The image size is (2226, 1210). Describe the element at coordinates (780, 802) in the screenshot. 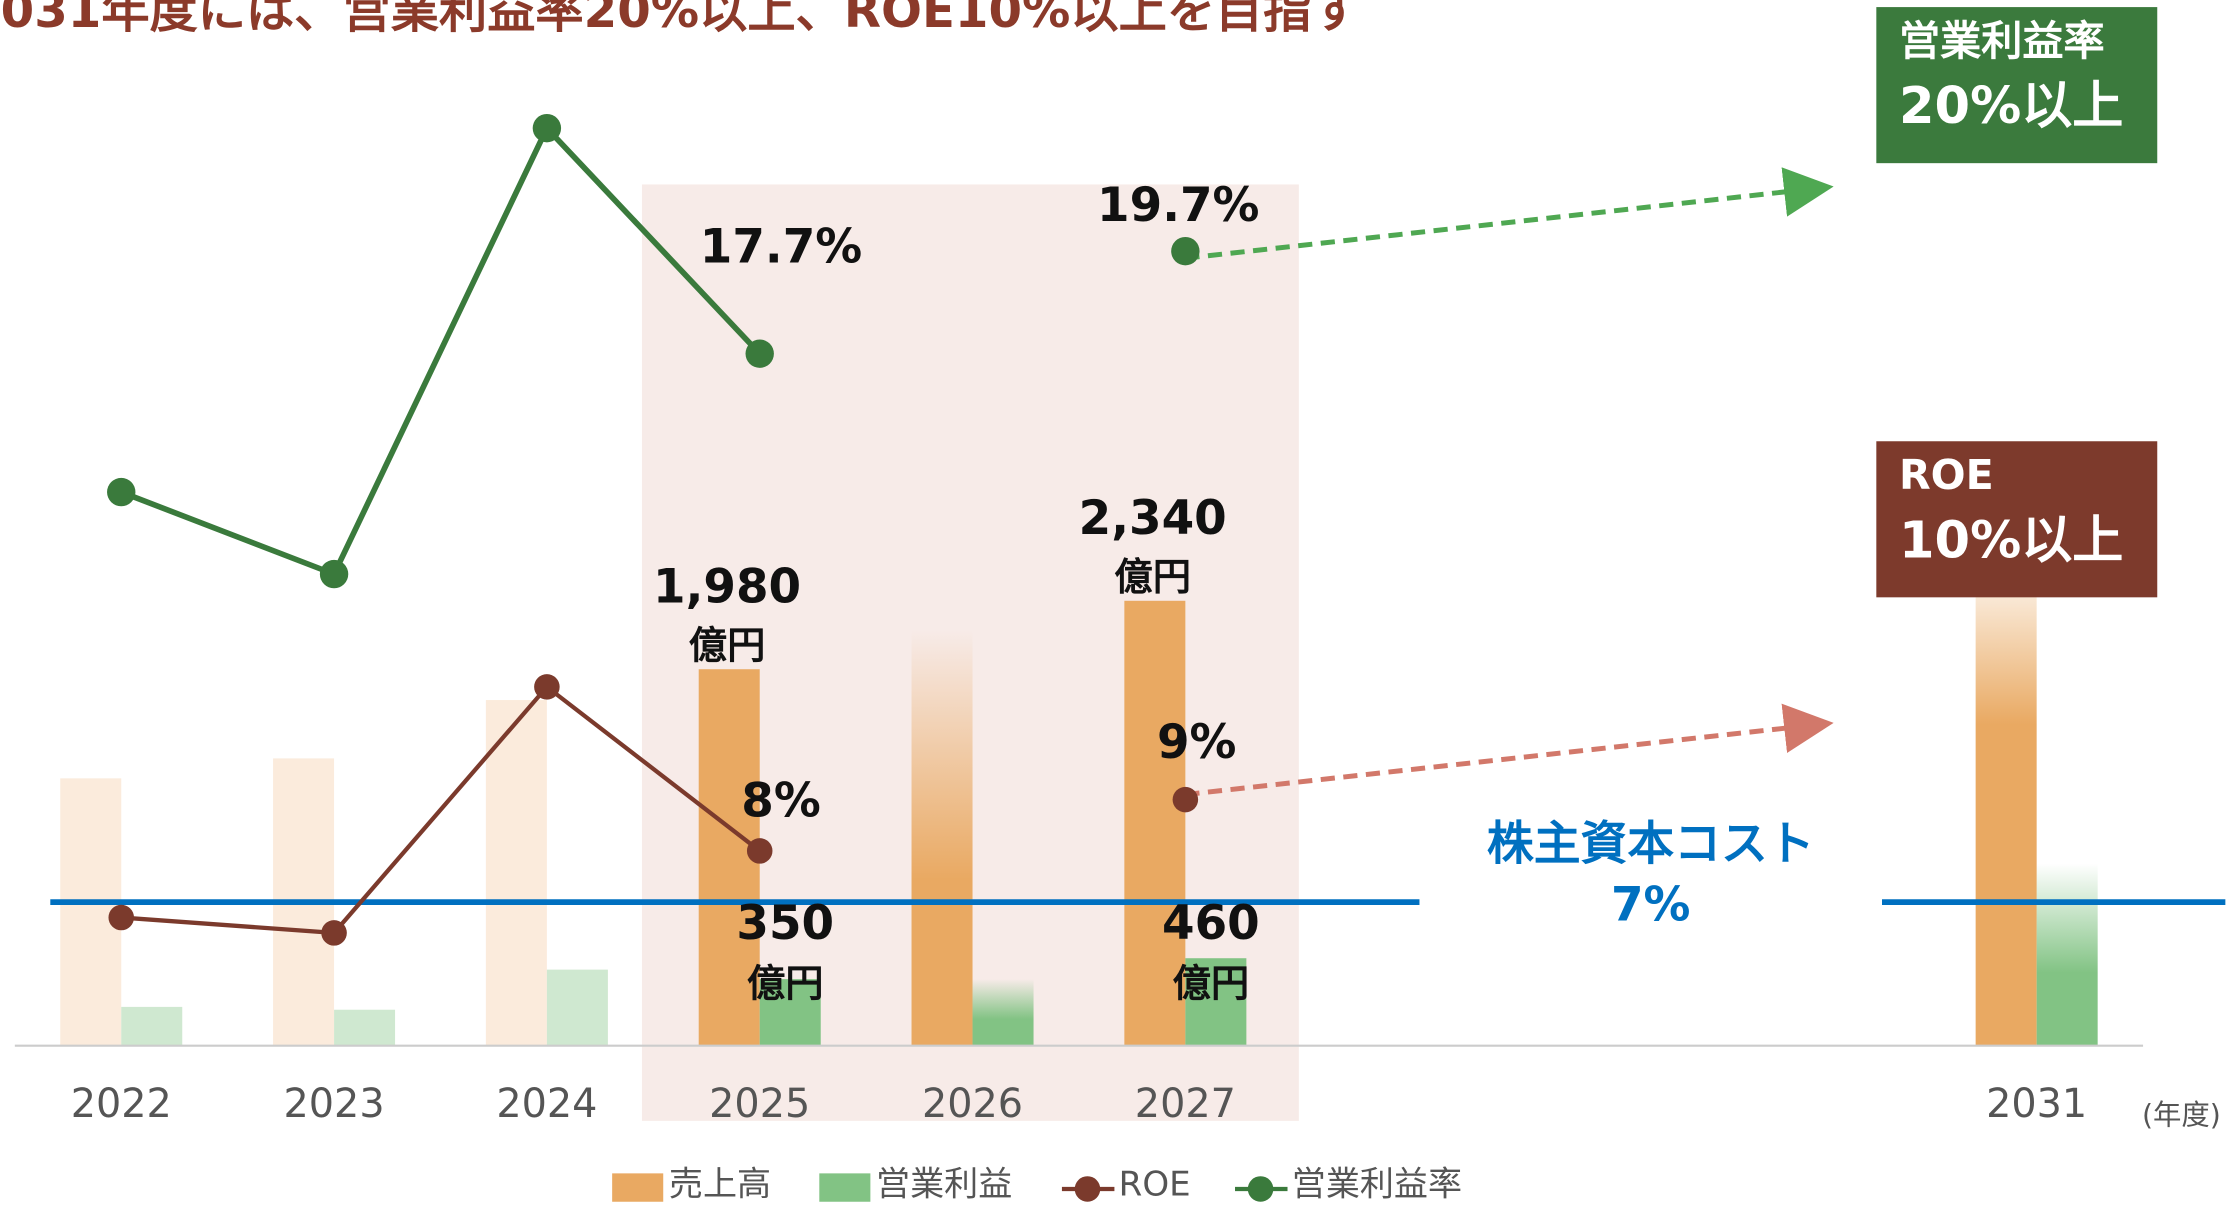

I see `data-label: 8%` at that location.